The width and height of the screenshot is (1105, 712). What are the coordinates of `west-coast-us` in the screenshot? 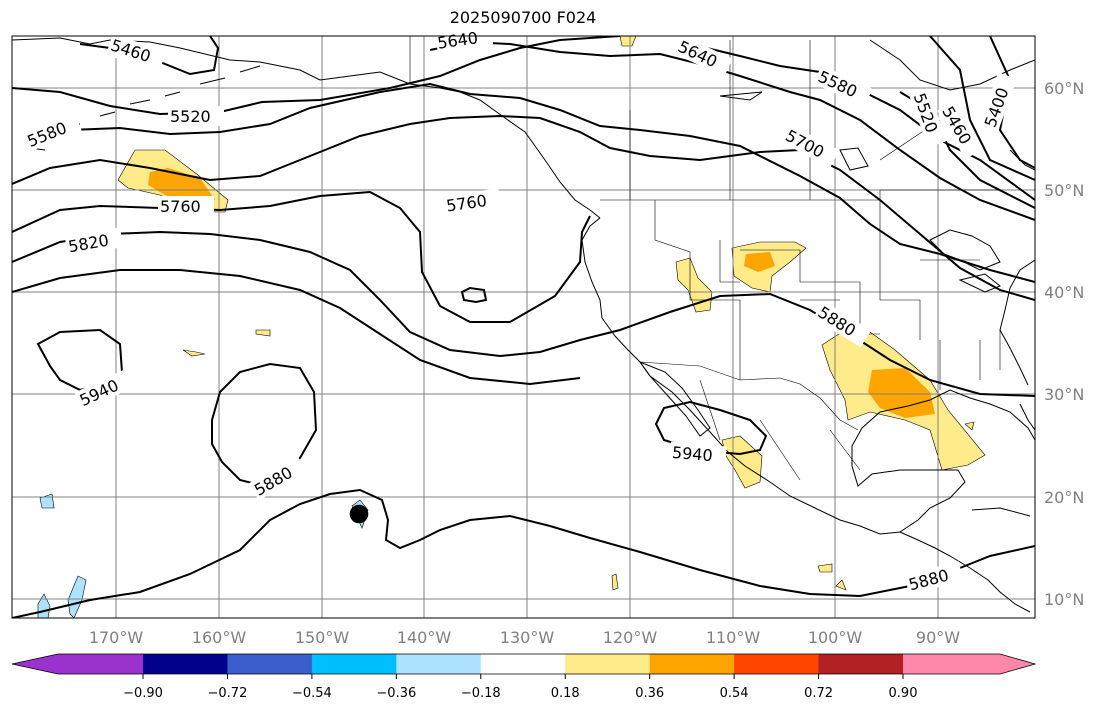 It's located at (741, 376).